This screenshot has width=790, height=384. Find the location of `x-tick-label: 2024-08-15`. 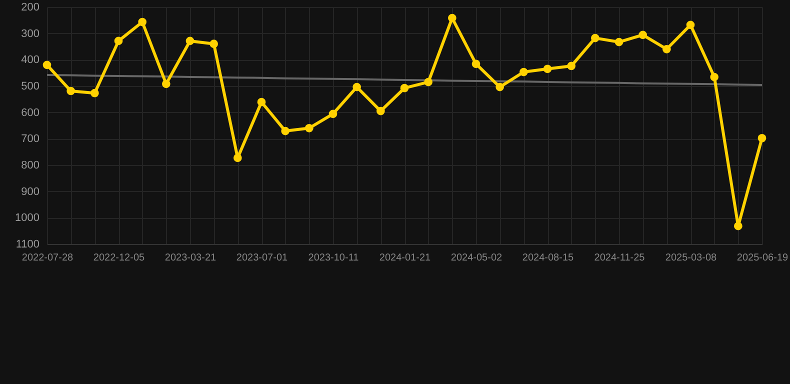

x-tick-label: 2024-08-15 is located at coordinates (548, 258).